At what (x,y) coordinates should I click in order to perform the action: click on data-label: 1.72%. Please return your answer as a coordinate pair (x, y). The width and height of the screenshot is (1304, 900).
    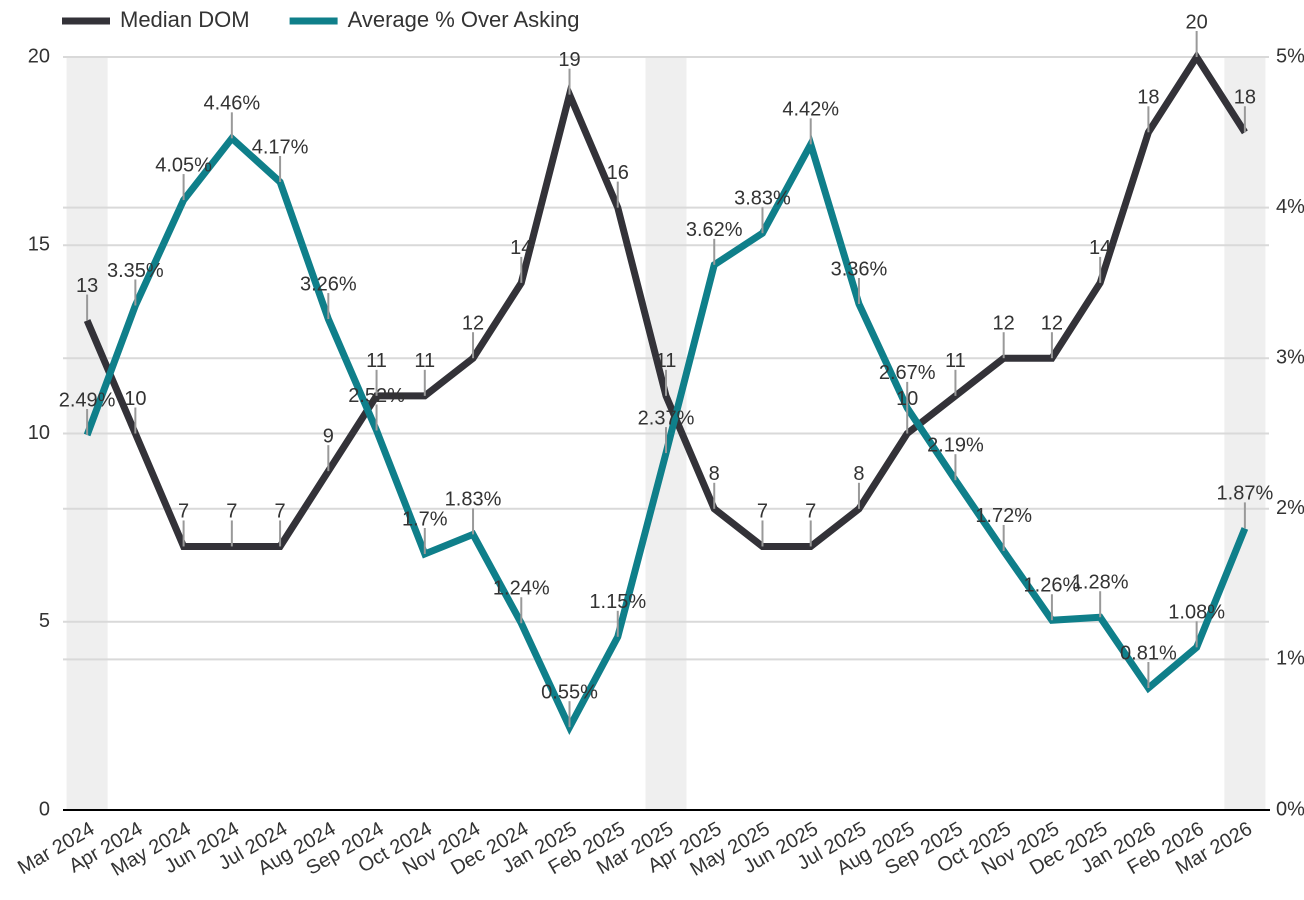
    Looking at the image, I should click on (1003, 516).